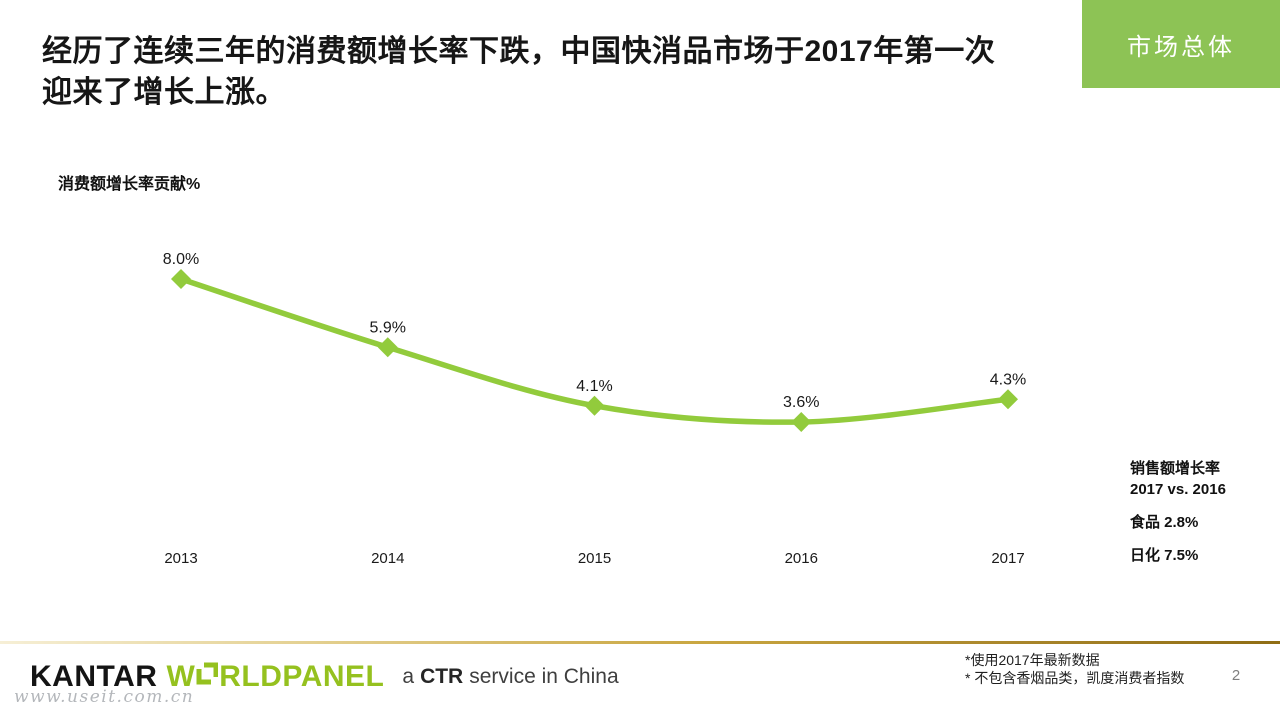 The image size is (1280, 720). What do you see at coordinates (1164, 522) in the screenshot?
I see `side-note-food-value: 食品 2.8%` at bounding box center [1164, 522].